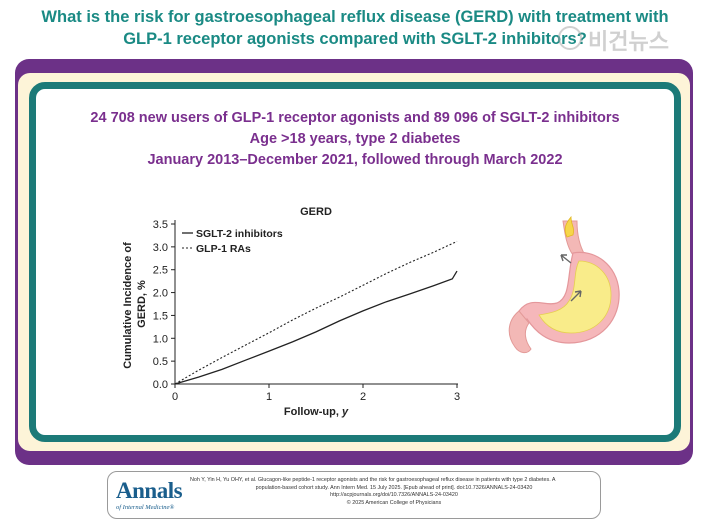  Describe the element at coordinates (566, 259) in the screenshot. I see `arrow-up-left-icon` at that location.